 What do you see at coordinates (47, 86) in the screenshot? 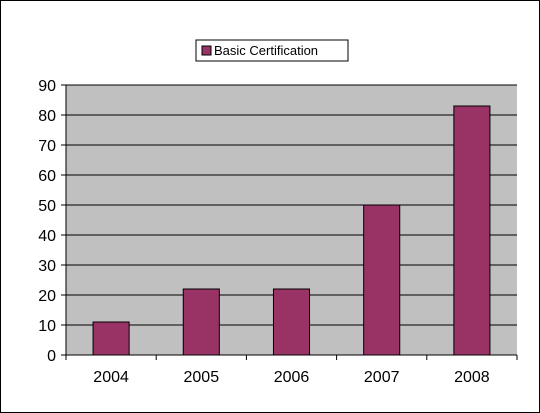
I see `y-tick-label: 90` at bounding box center [47, 86].